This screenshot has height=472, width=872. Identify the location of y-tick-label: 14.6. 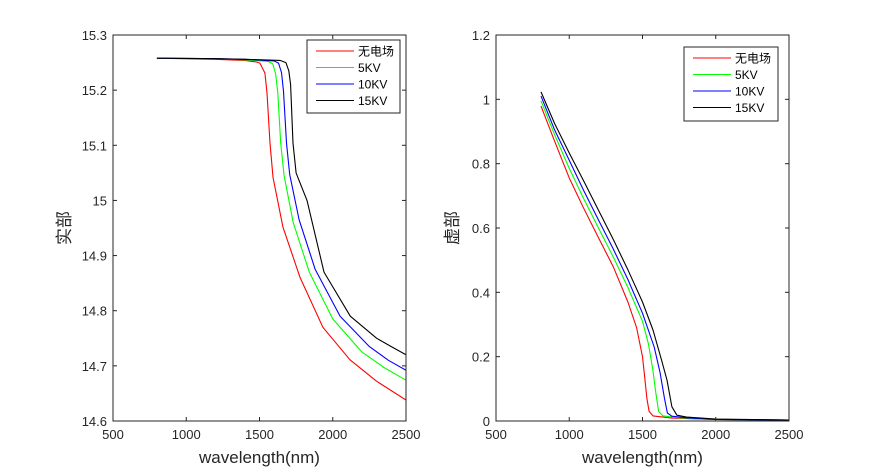
(94, 421).